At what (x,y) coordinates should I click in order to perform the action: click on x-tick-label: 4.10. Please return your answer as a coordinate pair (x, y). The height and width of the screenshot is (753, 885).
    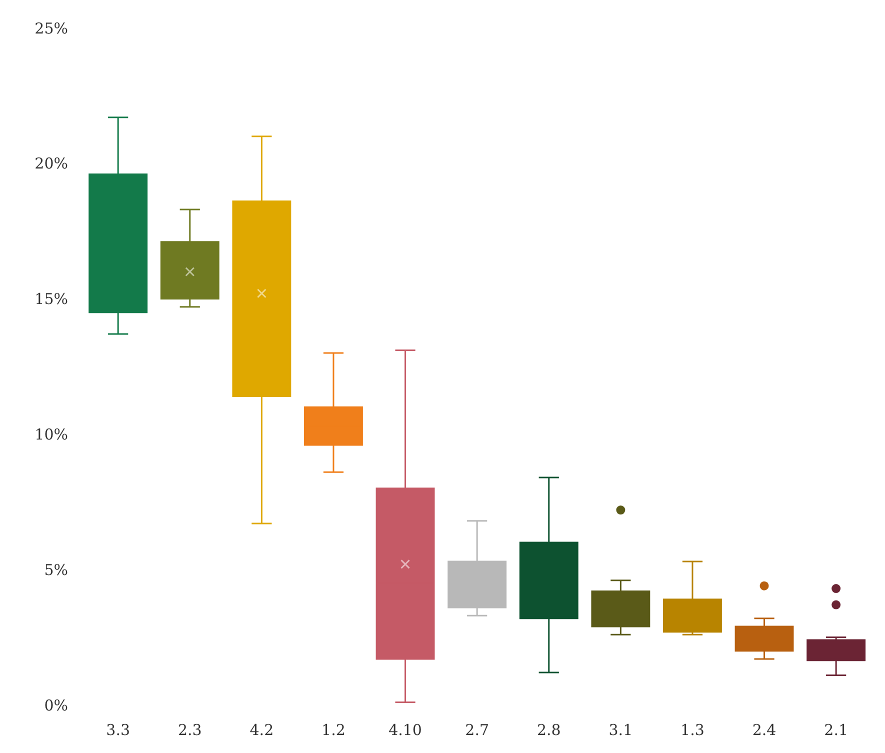
    Looking at the image, I should click on (405, 730).